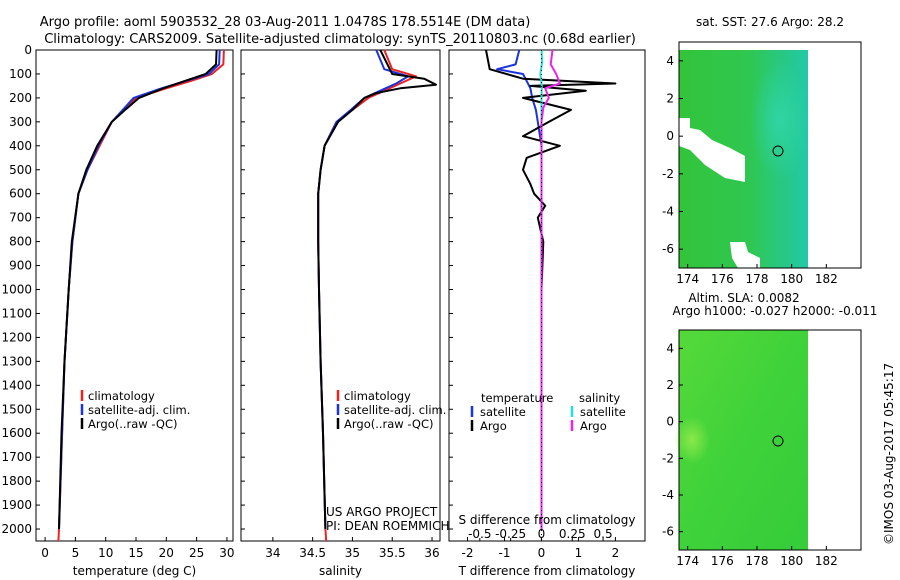 Image resolution: width=900 pixels, height=580 pixels. What do you see at coordinates (572, 534) in the screenshot?
I see `s-tick-label: 0.25` at bounding box center [572, 534].